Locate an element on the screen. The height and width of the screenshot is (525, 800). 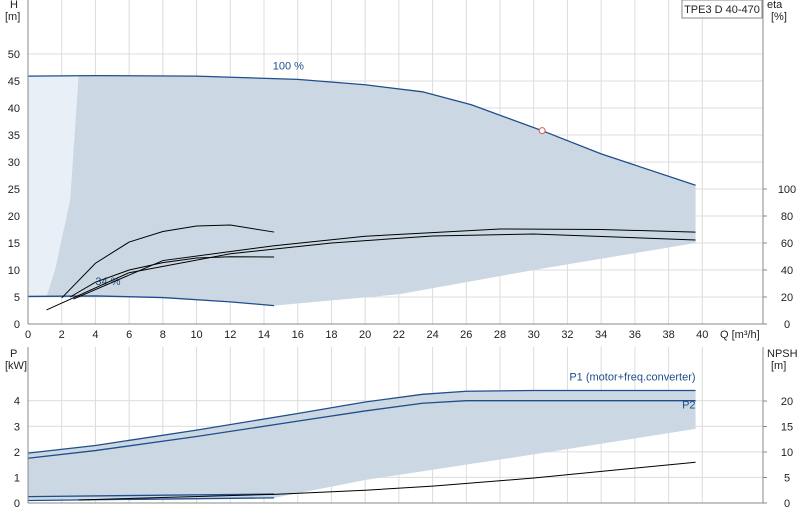
x-tick-label: 22 is located at coordinates (399, 335).